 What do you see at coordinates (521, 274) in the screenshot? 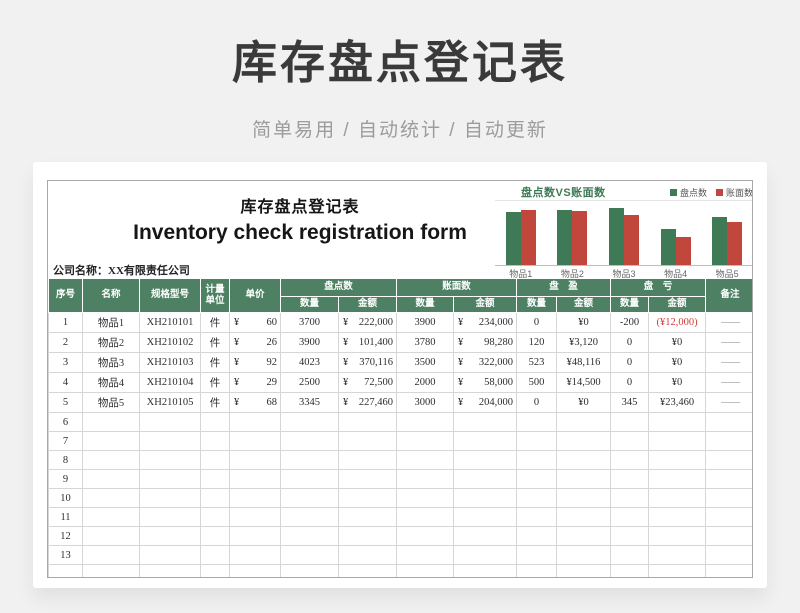
I see `x-axis-label: 物品1` at bounding box center [521, 274].